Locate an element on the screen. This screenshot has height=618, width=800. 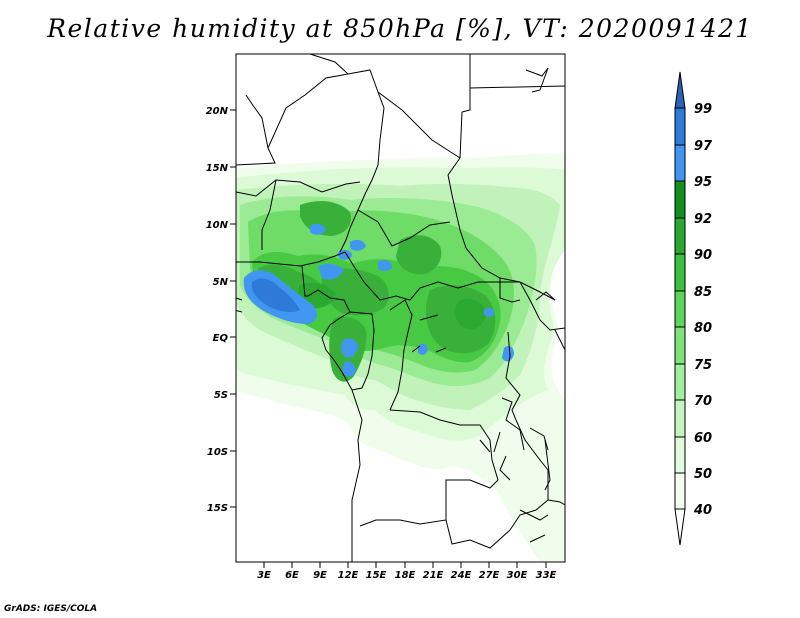
lat-label: 20N is located at coordinates (217, 111).